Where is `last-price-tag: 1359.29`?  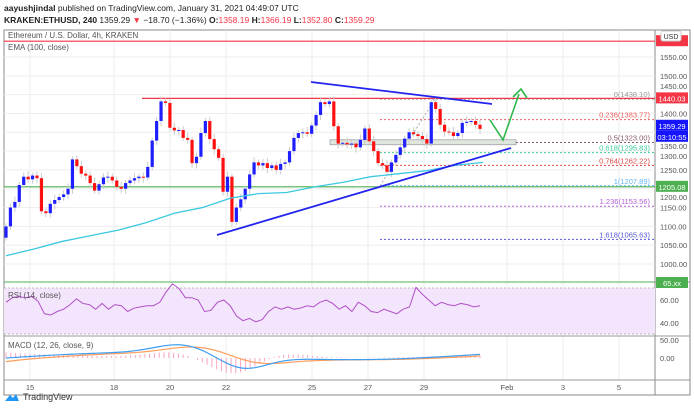 last-price-tag: 1359.29 is located at coordinates (671, 126).